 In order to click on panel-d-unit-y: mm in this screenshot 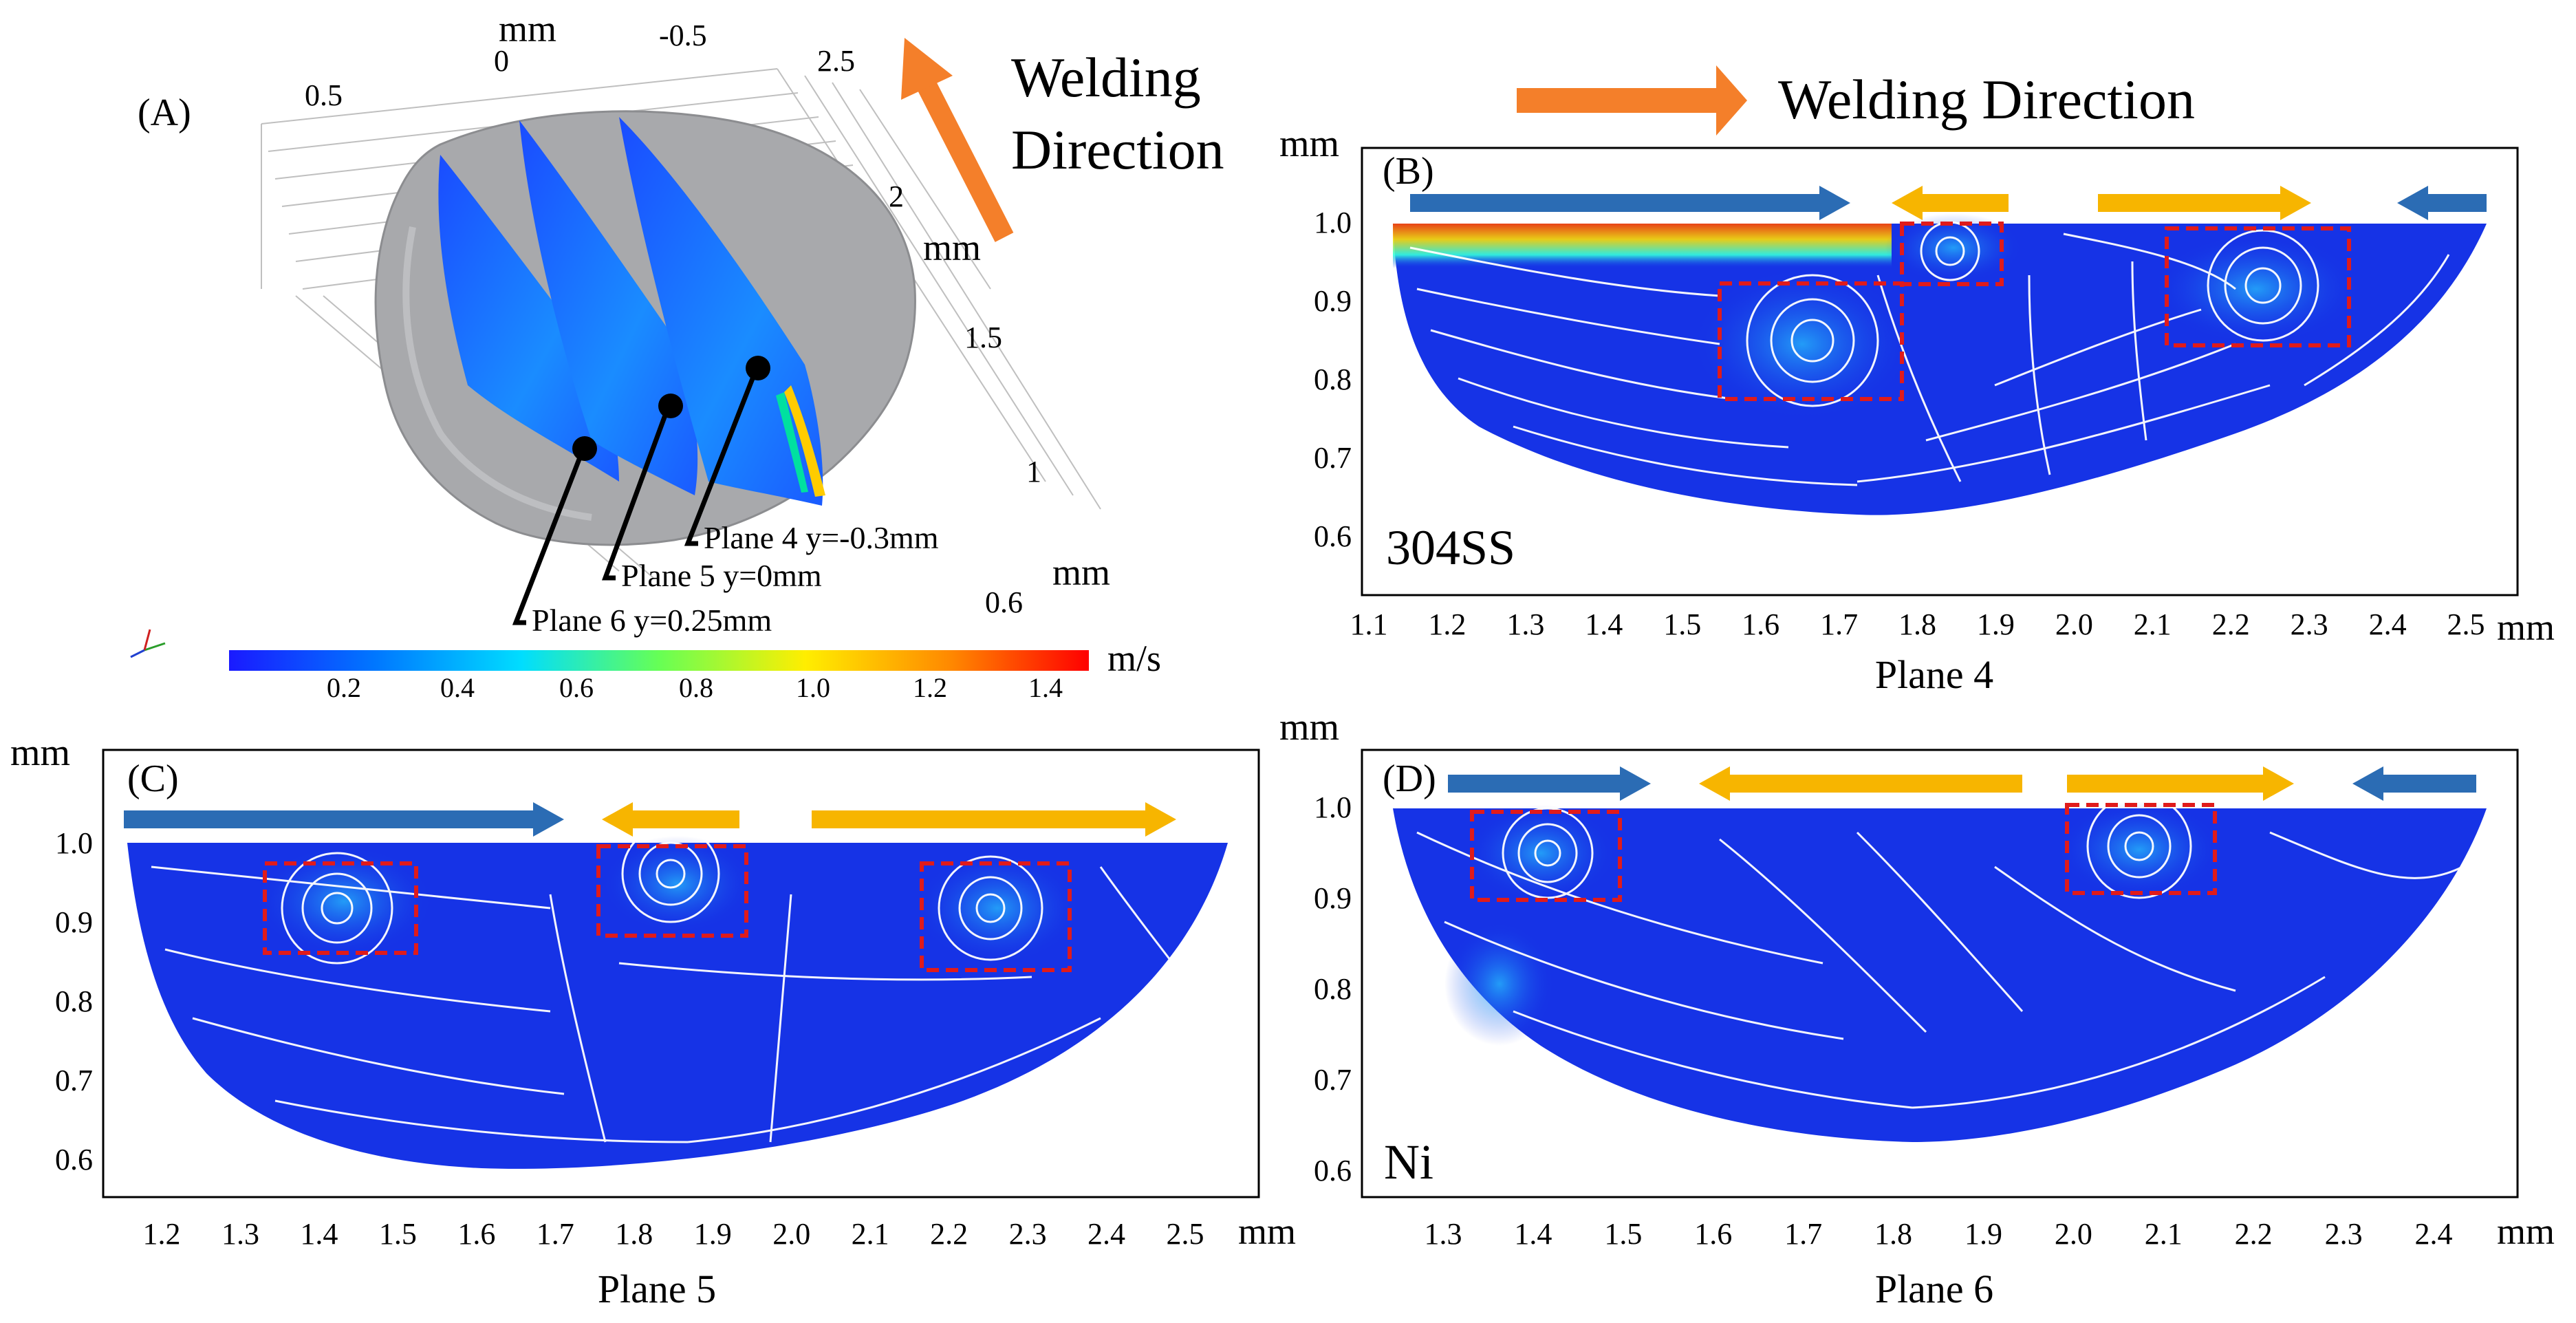, I will do `click(1309, 728)`.